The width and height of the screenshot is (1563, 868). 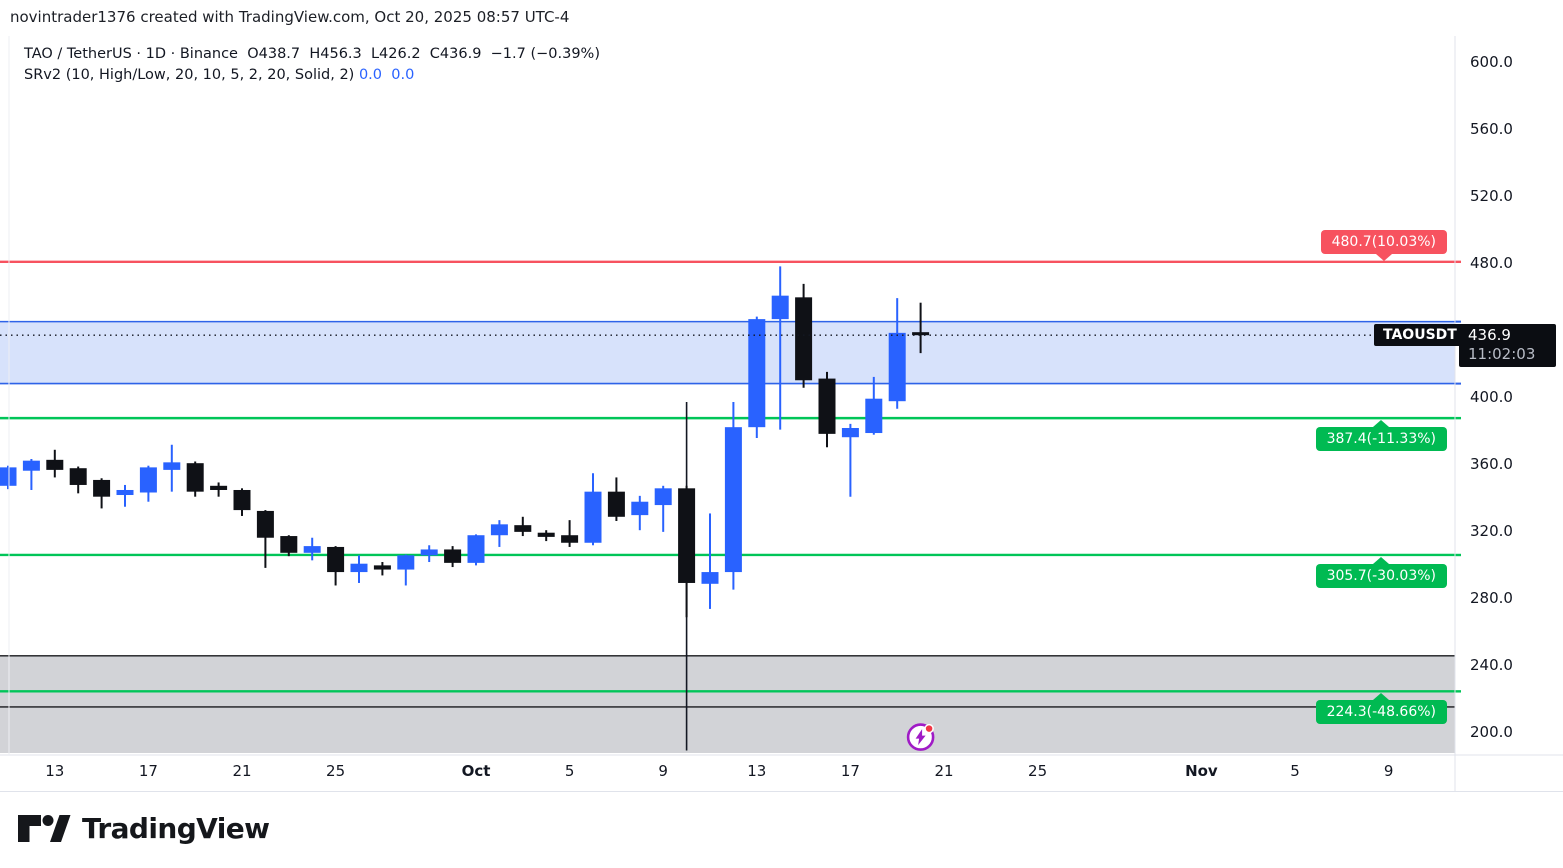 I want to click on level-badge-305.7: 305.7(-30.03%), so click(x=1381, y=572).